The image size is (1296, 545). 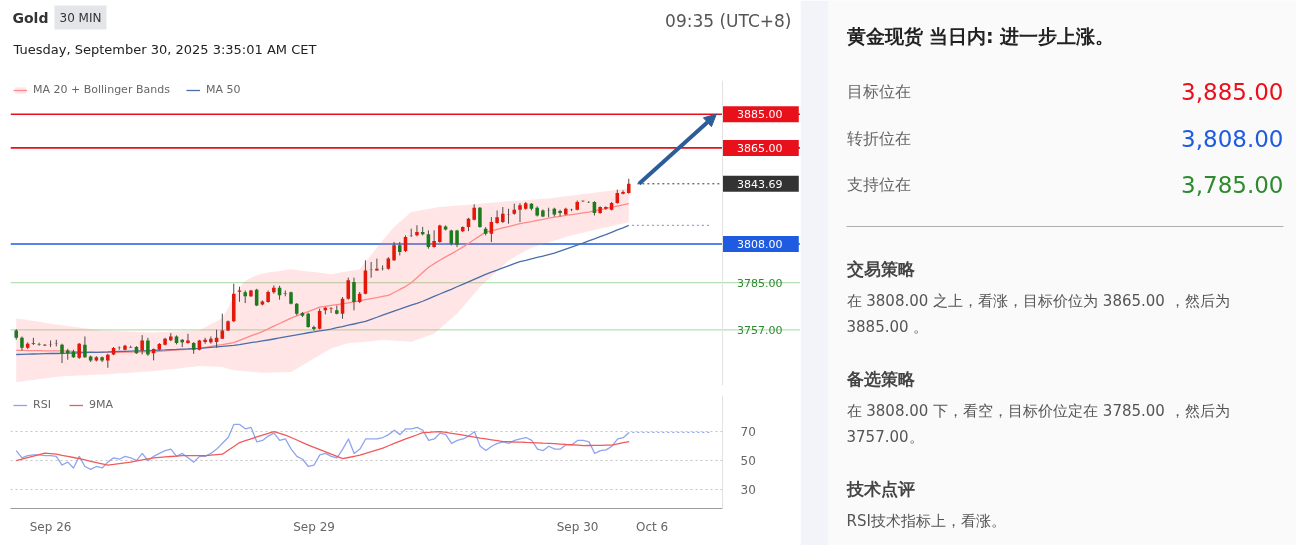 What do you see at coordinates (878, 138) in the screenshot?
I see `category-label: 转折位在` at bounding box center [878, 138].